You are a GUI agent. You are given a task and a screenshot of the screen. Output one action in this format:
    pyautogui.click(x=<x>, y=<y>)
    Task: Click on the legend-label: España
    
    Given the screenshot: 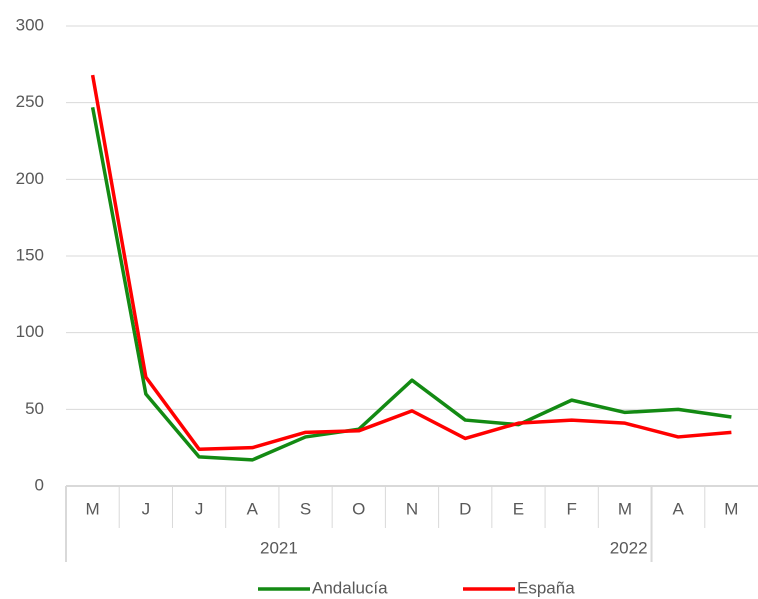 What is the action you would take?
    pyautogui.click(x=546, y=587)
    